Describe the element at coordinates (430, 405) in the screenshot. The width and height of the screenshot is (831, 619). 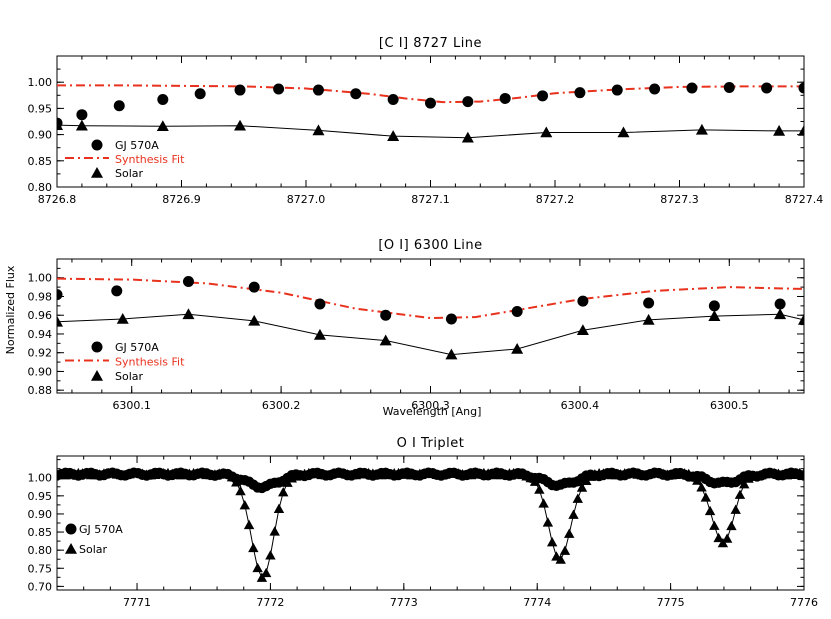
I see `x-tick-label: 6300.3` at that location.